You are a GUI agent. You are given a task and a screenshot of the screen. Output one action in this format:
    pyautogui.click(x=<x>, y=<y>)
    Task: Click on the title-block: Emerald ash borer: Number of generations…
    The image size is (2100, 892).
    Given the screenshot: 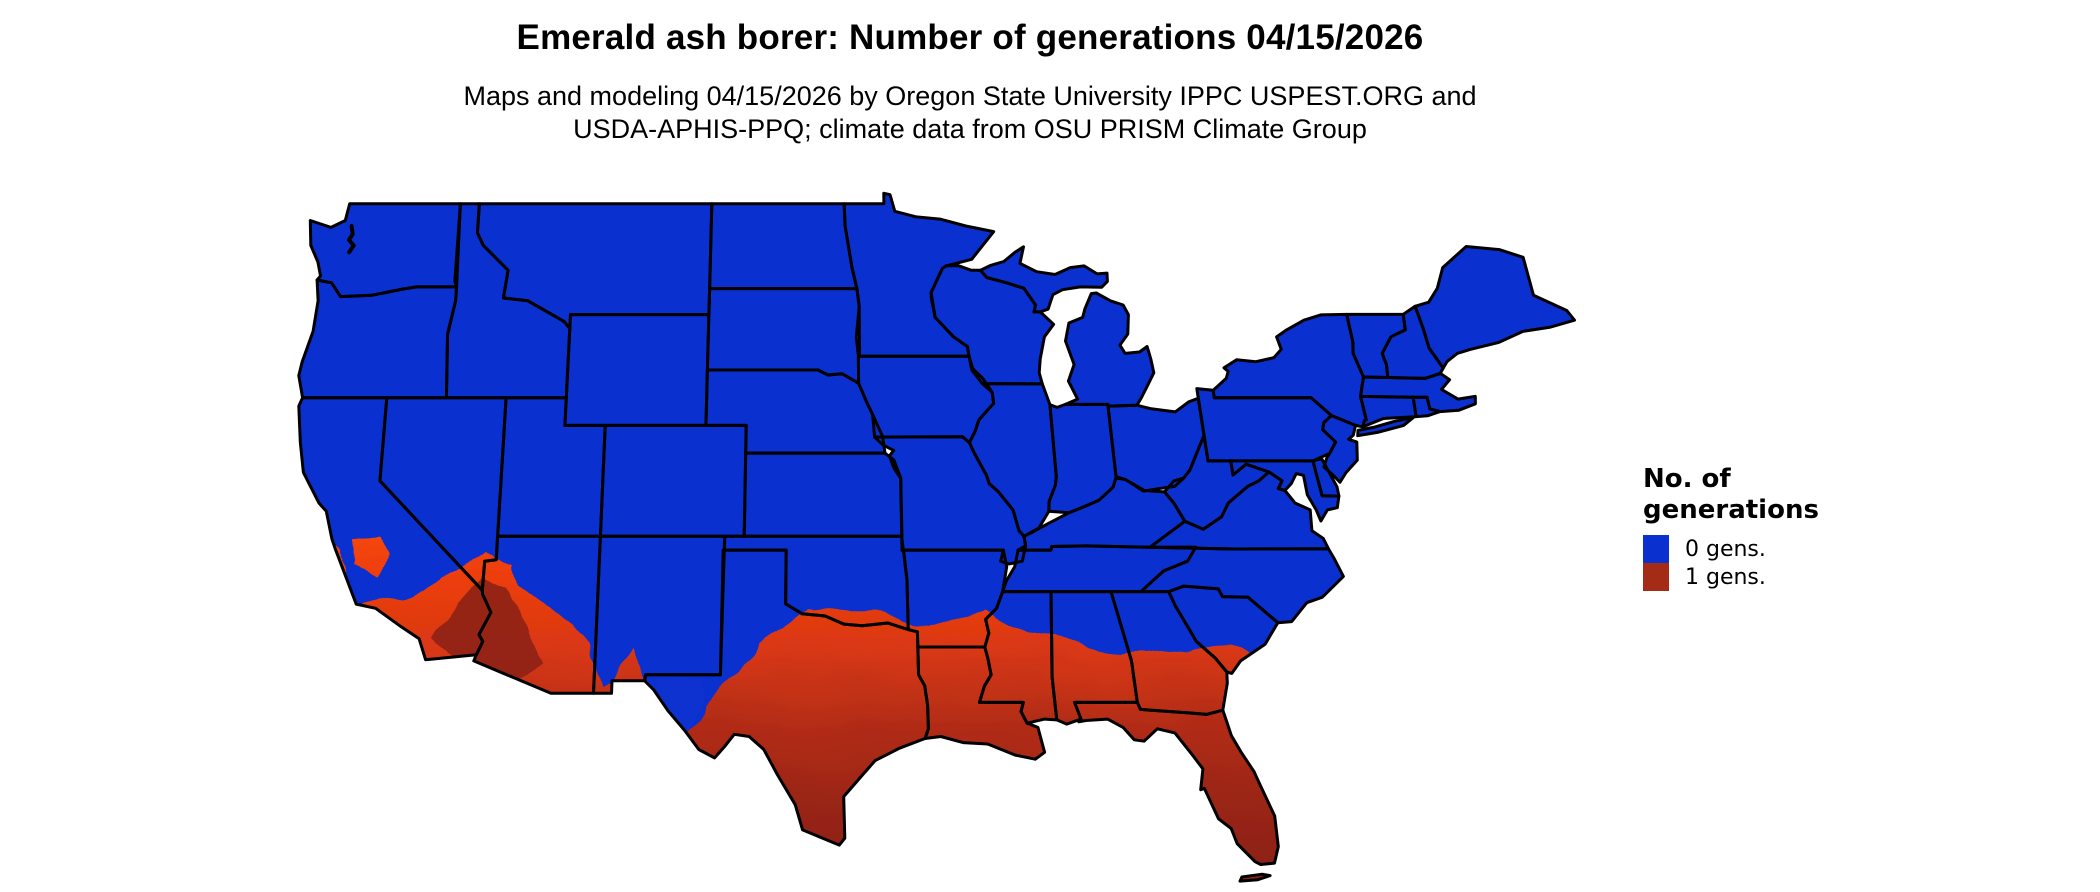 What is the action you would take?
    pyautogui.click(x=970, y=82)
    